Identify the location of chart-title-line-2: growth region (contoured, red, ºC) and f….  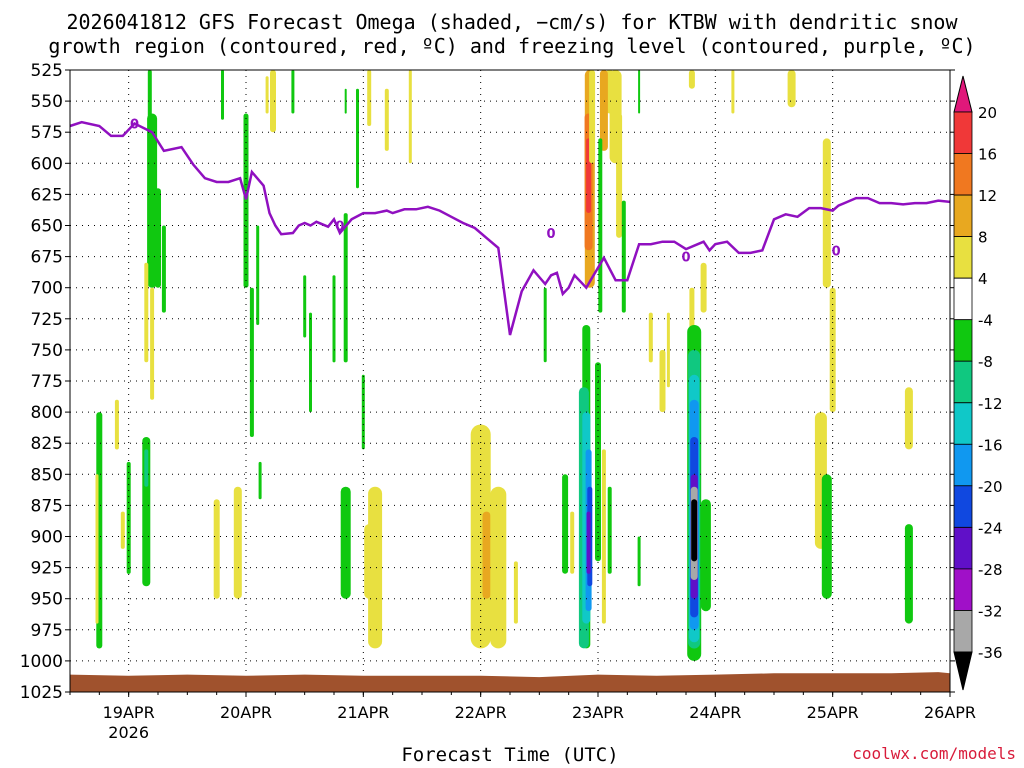
(512, 46).